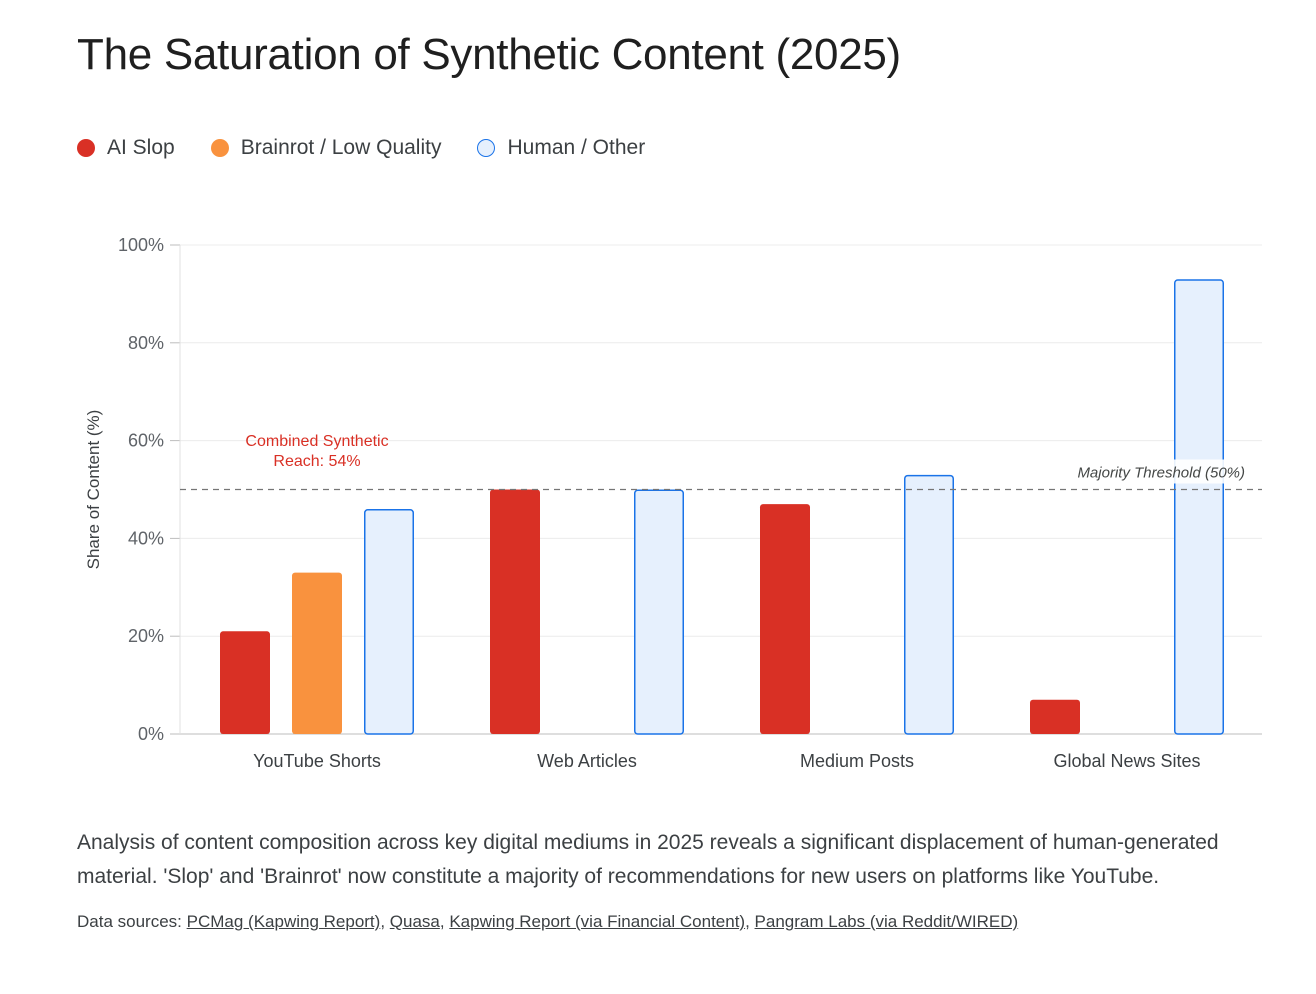 Image resolution: width=1316 pixels, height=994 pixels. Describe the element at coordinates (146, 636) in the screenshot. I see `y-tick-label: 20%` at that location.